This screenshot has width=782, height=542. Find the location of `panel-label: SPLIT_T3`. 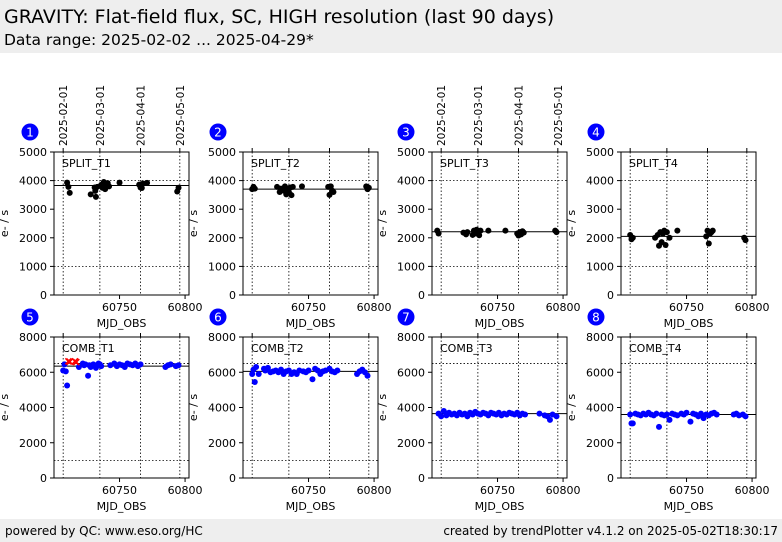

panel-label: SPLIT_T3 is located at coordinates (464, 163).